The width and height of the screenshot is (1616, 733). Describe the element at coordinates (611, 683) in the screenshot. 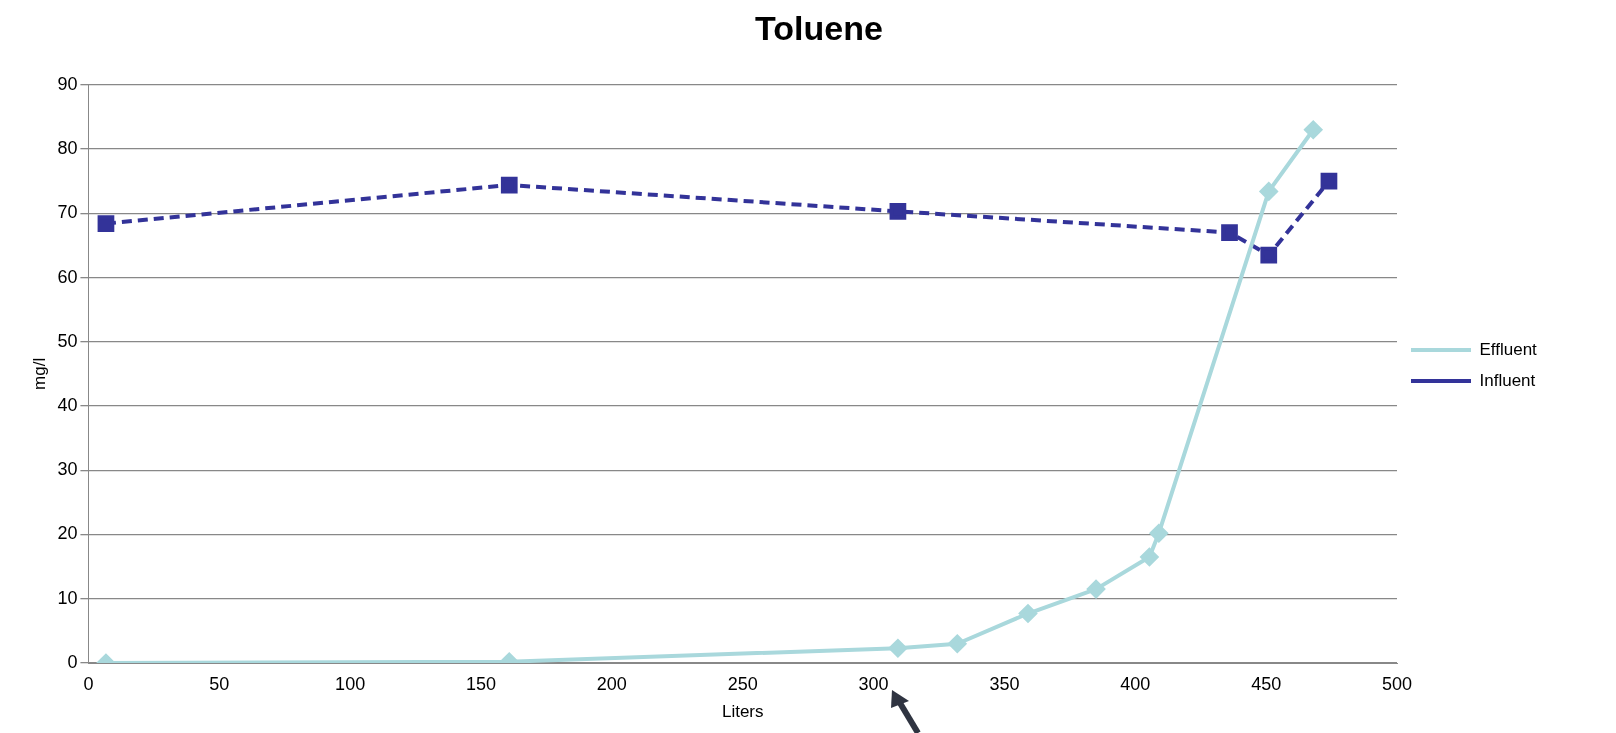

I see `x-tick-label: 200` at that location.